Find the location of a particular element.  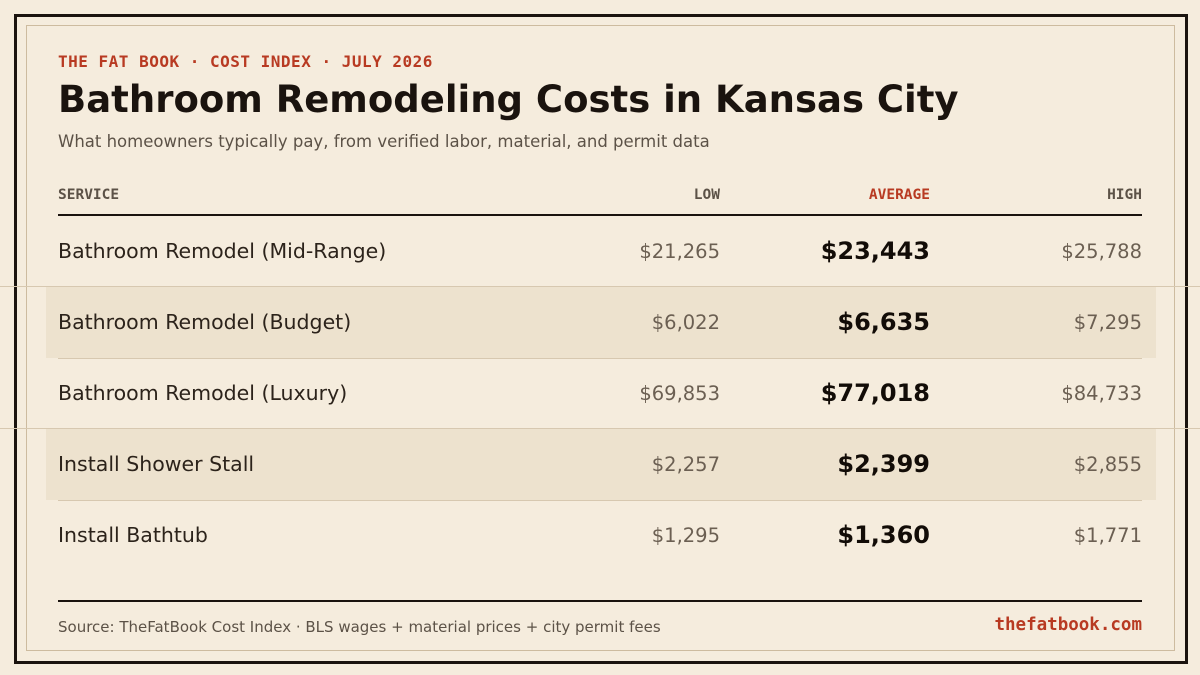

table-row: Install Bathtub $1,295 $1,360 $1,771 is located at coordinates (600, 535).